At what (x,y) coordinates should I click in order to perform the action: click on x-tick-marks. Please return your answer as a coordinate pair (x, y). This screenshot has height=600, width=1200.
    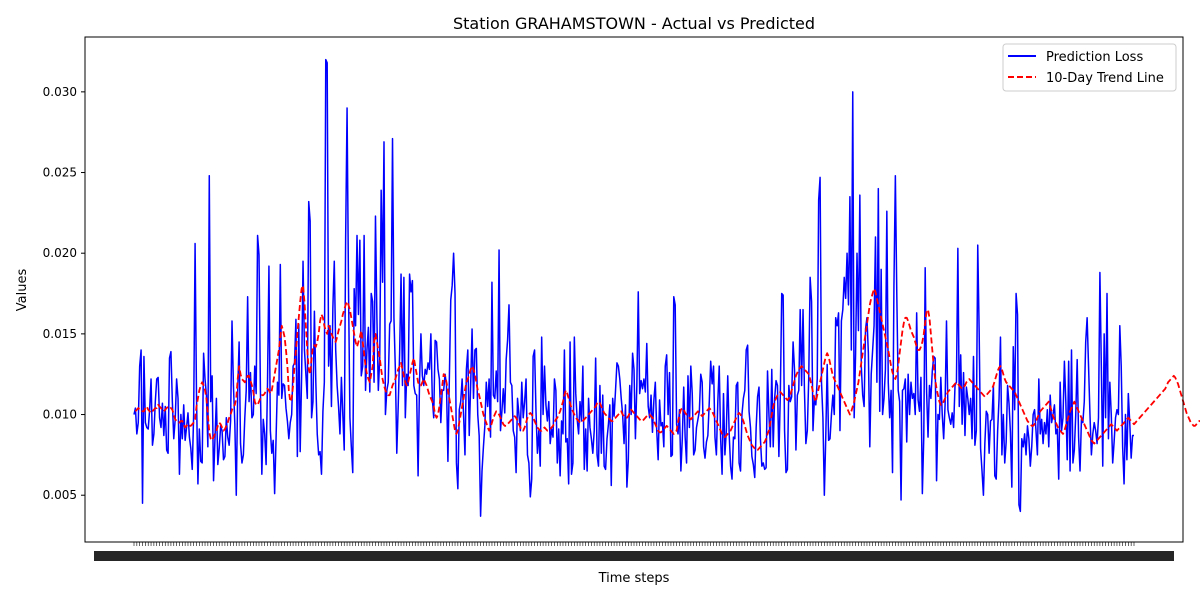
    Looking at the image, I should click on (634, 551).